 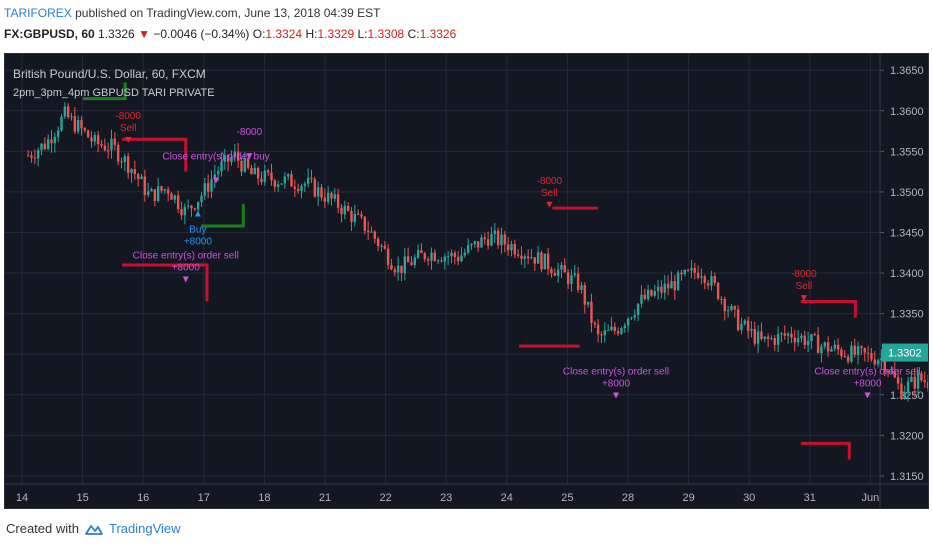 I want to click on y-tick-label: 1.3650, so click(x=907, y=71).